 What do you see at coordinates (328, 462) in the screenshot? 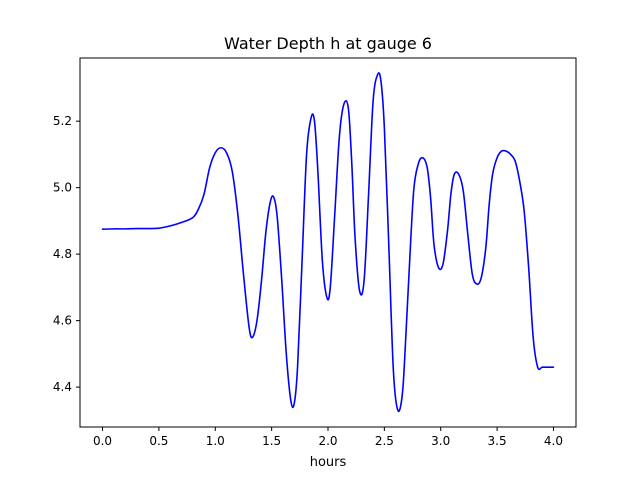
I see `x-axis-label: hours` at bounding box center [328, 462].